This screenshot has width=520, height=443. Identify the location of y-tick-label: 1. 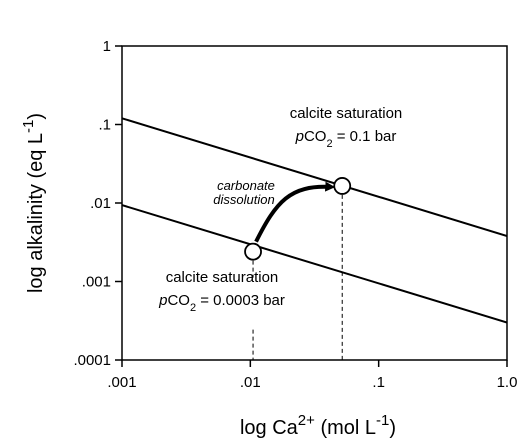
(107, 46).